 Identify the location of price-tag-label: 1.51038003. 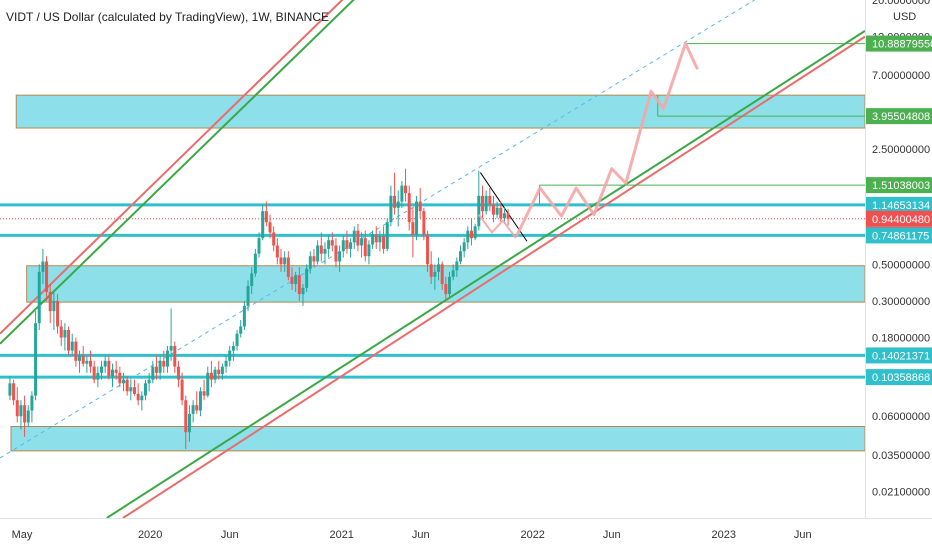
(901, 186).